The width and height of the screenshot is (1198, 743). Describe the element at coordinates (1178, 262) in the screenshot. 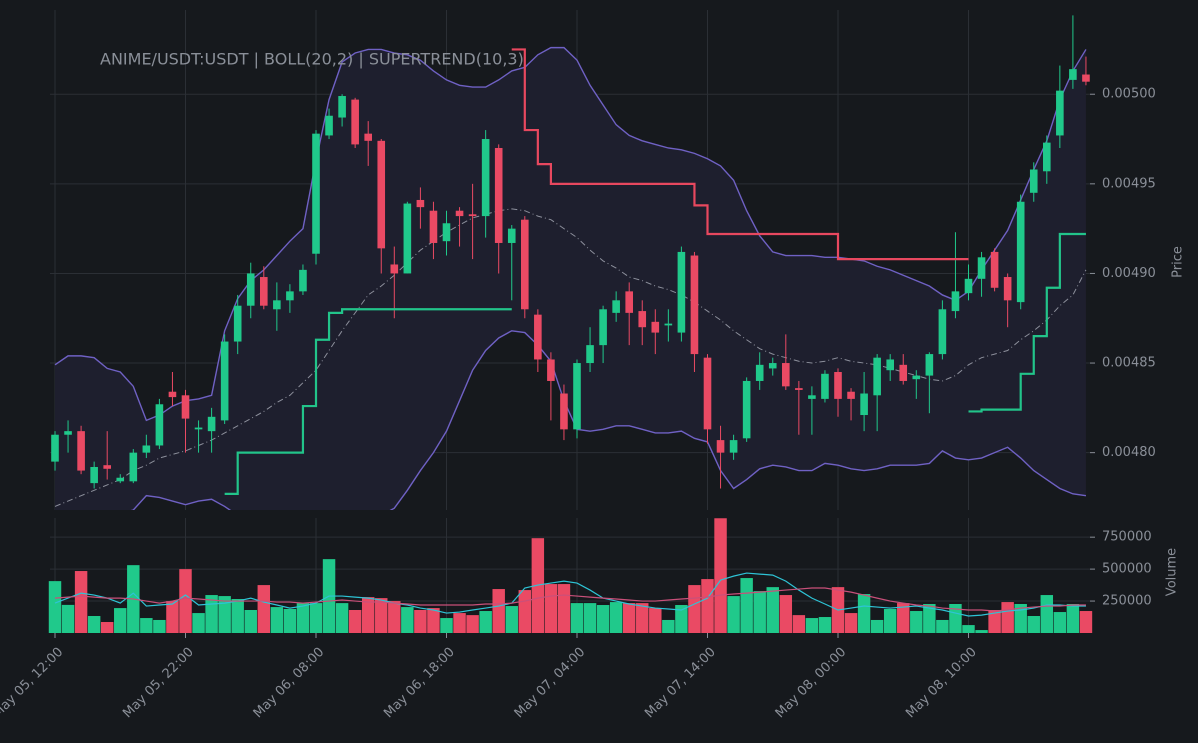

I see `y-axis-label: Price` at that location.